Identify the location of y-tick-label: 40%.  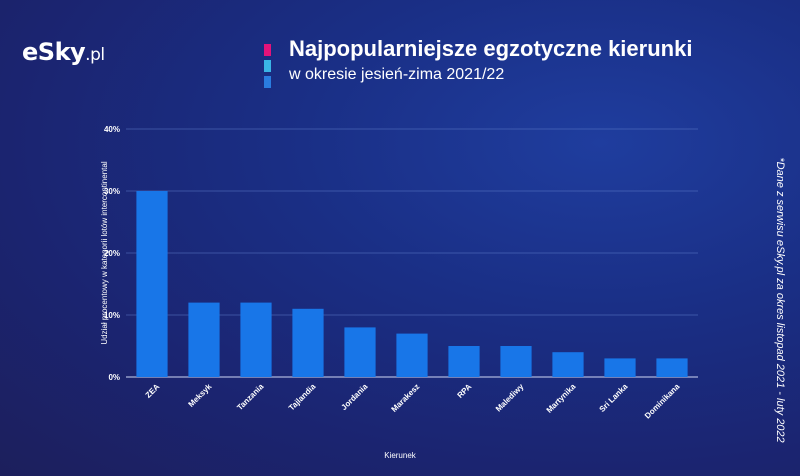
(112, 129).